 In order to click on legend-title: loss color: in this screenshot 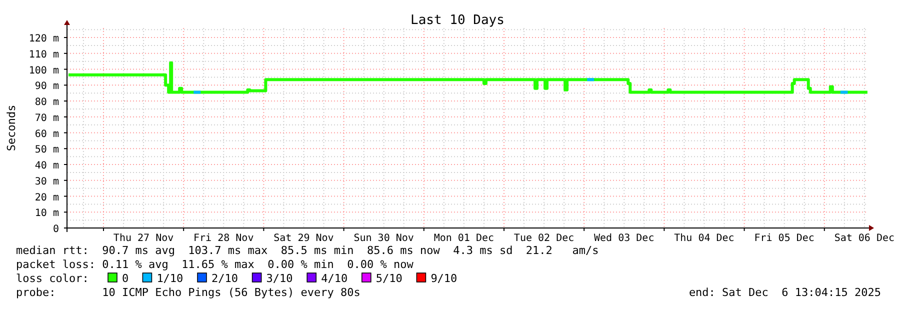, I will do `click(52, 278)`.